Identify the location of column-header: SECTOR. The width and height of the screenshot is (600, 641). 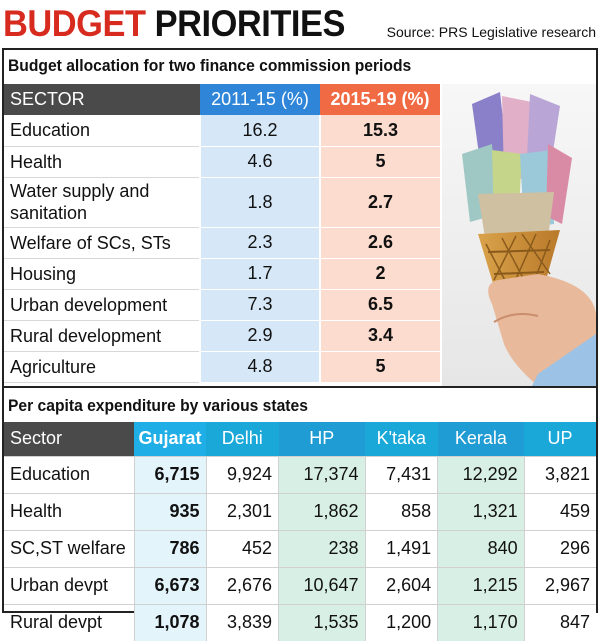
(102, 99).